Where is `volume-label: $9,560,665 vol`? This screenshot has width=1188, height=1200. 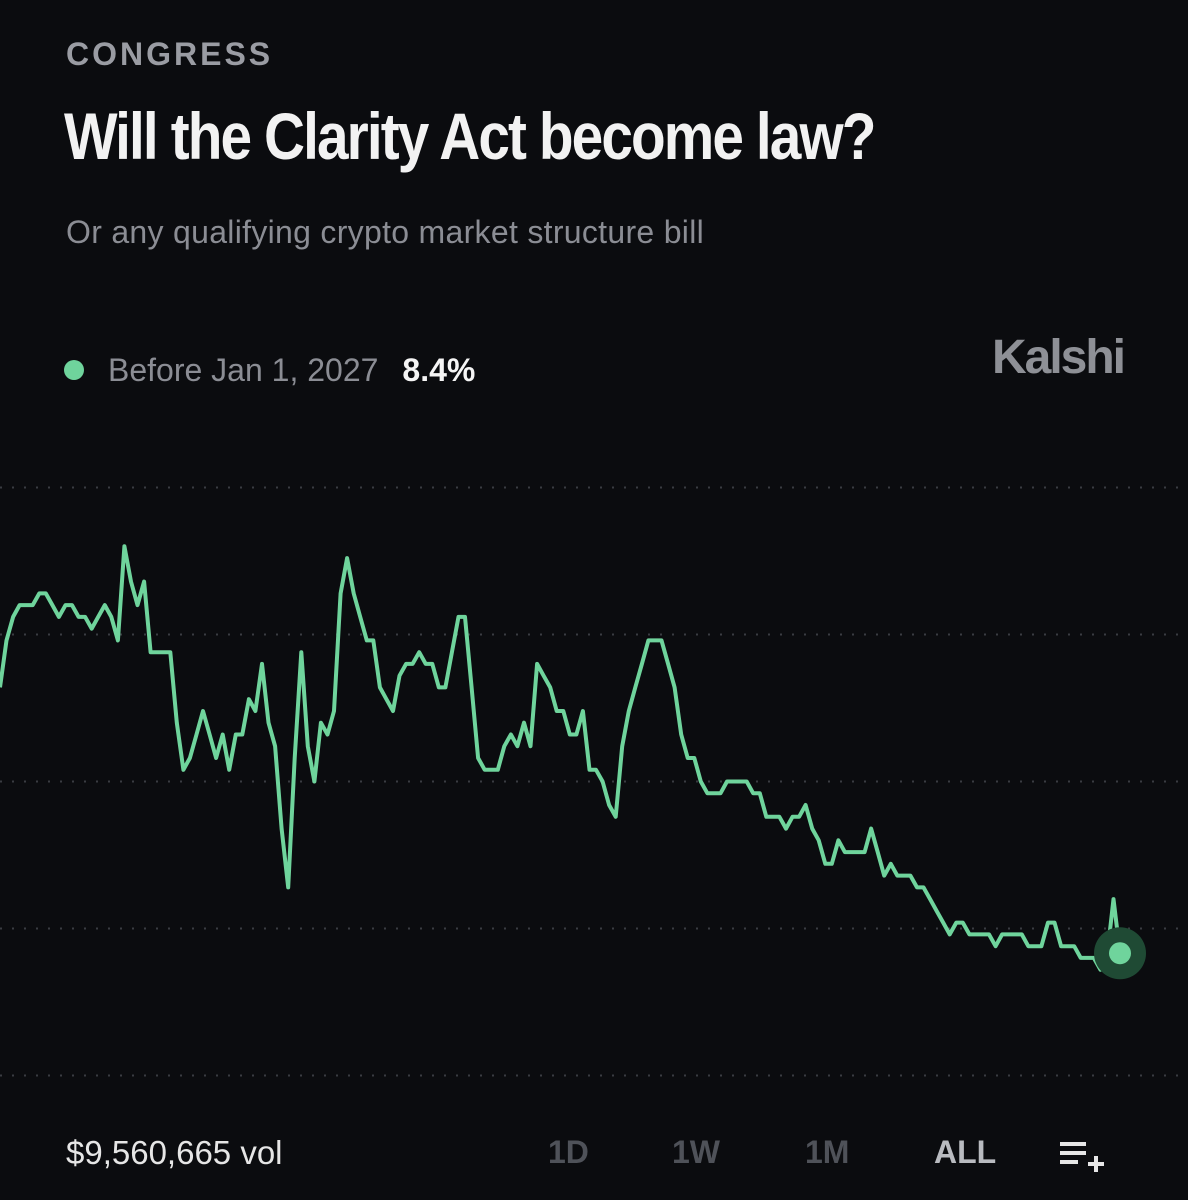
volume-label: $9,560,665 vol is located at coordinates (174, 1152).